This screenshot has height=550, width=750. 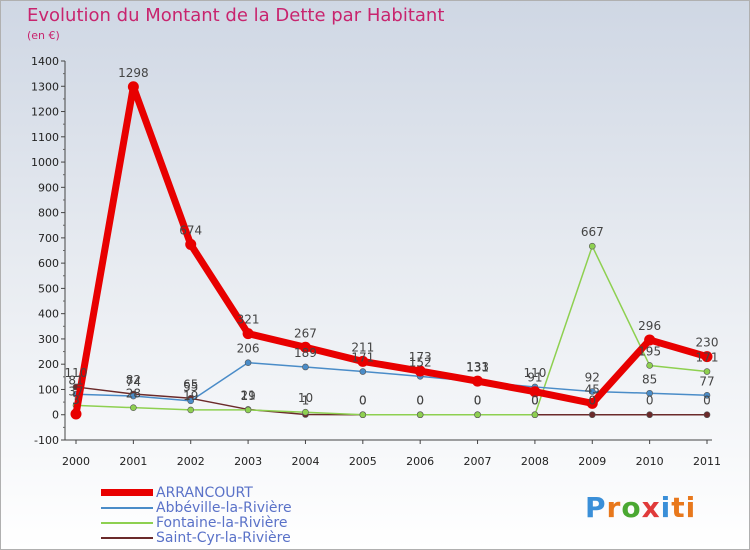 What do you see at coordinates (649, 326) in the screenshot?
I see `data-label-arrancourt: 296` at bounding box center [649, 326].